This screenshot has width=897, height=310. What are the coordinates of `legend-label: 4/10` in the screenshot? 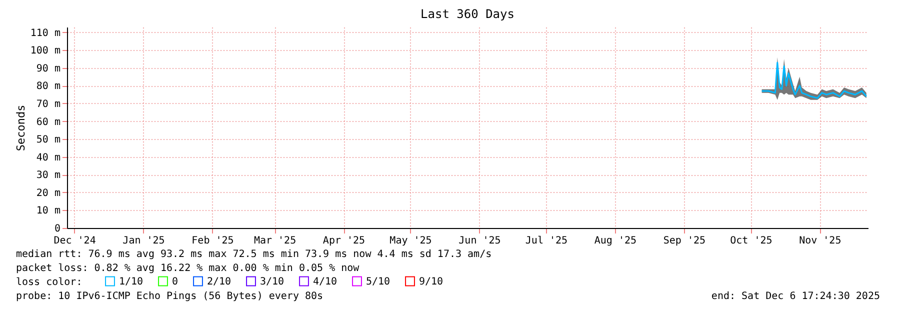 It's located at (325, 282).